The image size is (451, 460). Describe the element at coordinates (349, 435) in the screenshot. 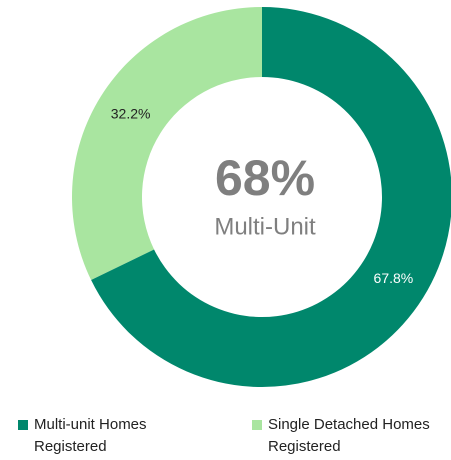

I see `legend-label: Single Detached Homes Registered` at that location.